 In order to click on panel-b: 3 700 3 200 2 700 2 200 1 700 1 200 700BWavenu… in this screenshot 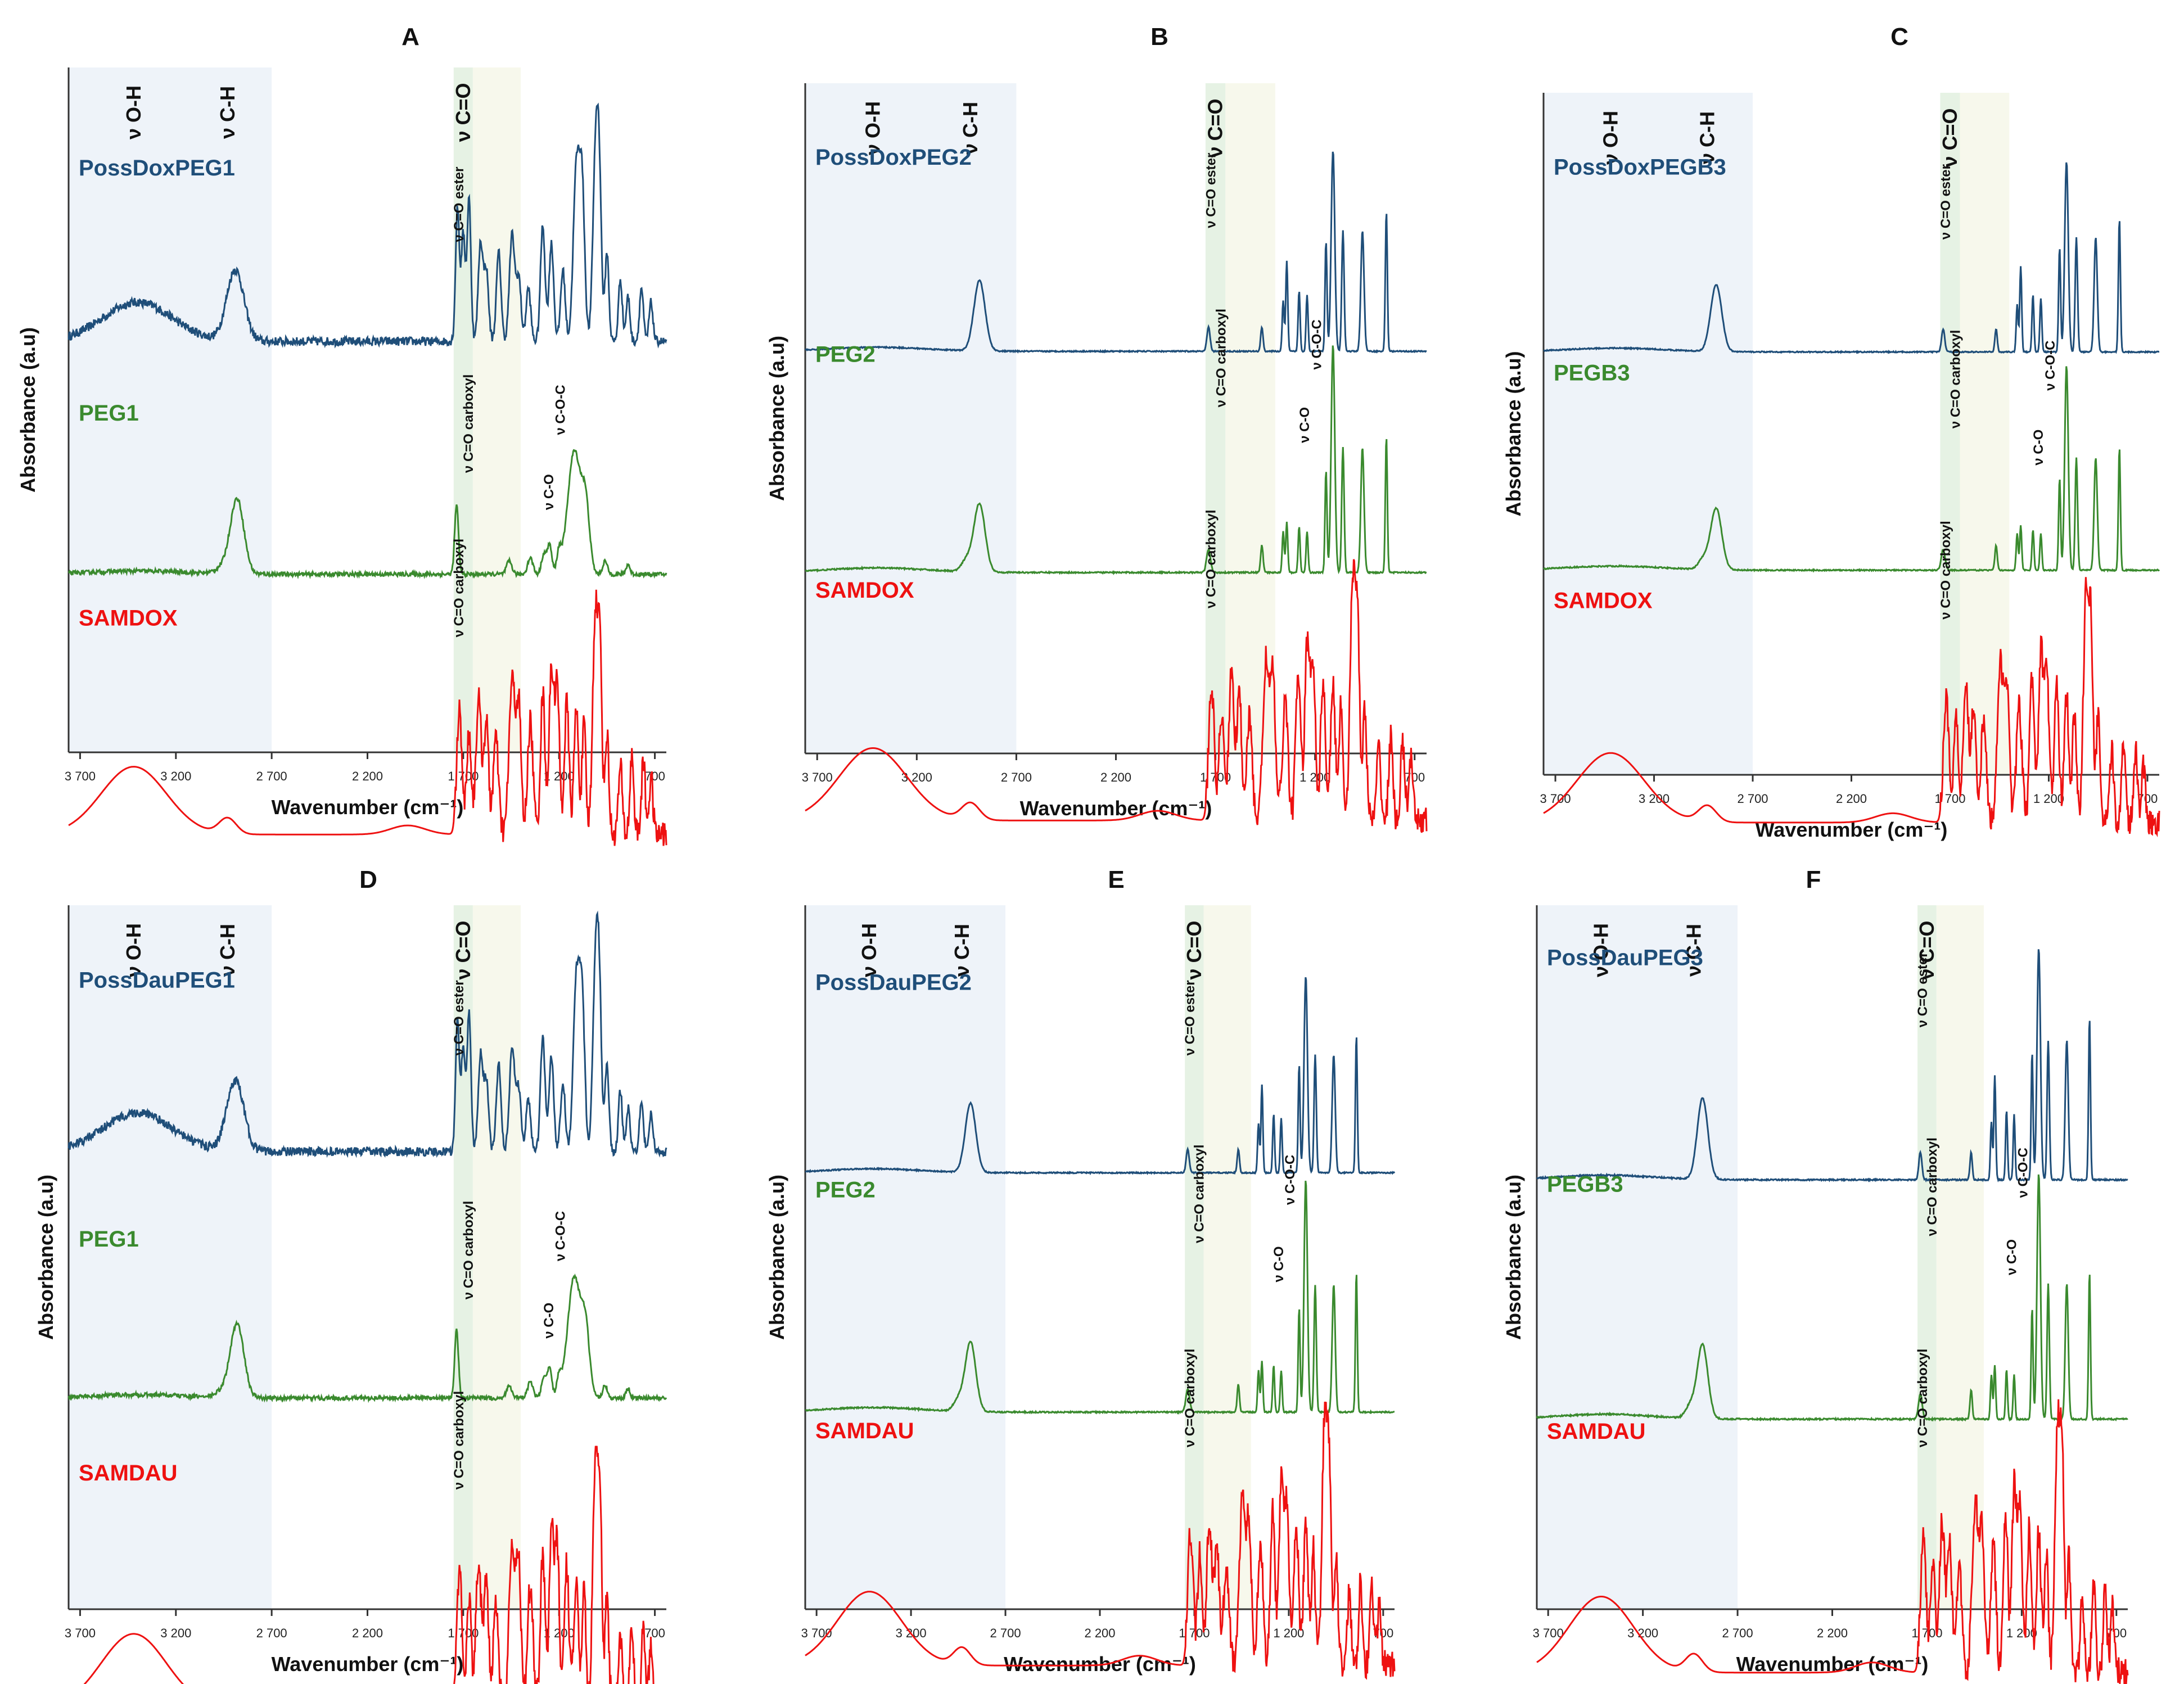, I will do `click(1096, 428)`.